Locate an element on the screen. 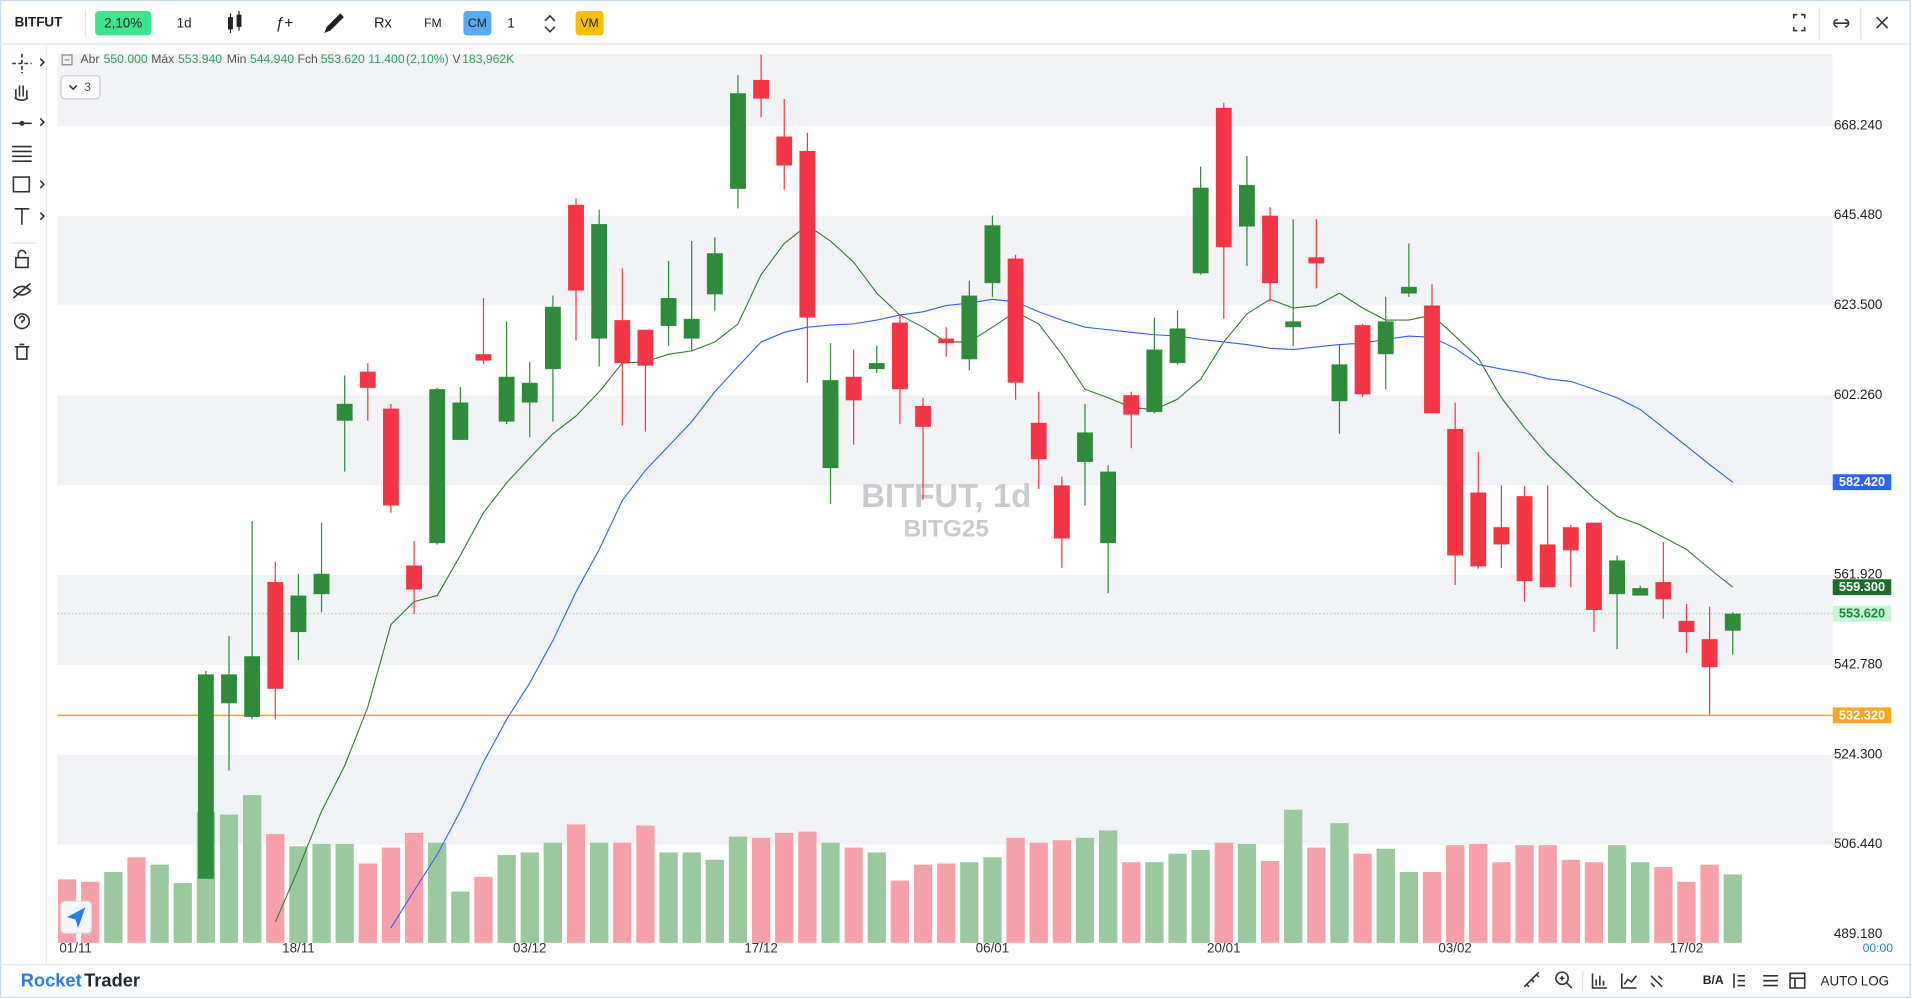 Image resolution: width=1912 pixels, height=999 pixels. line-tool-dot is located at coordinates (22, 123).